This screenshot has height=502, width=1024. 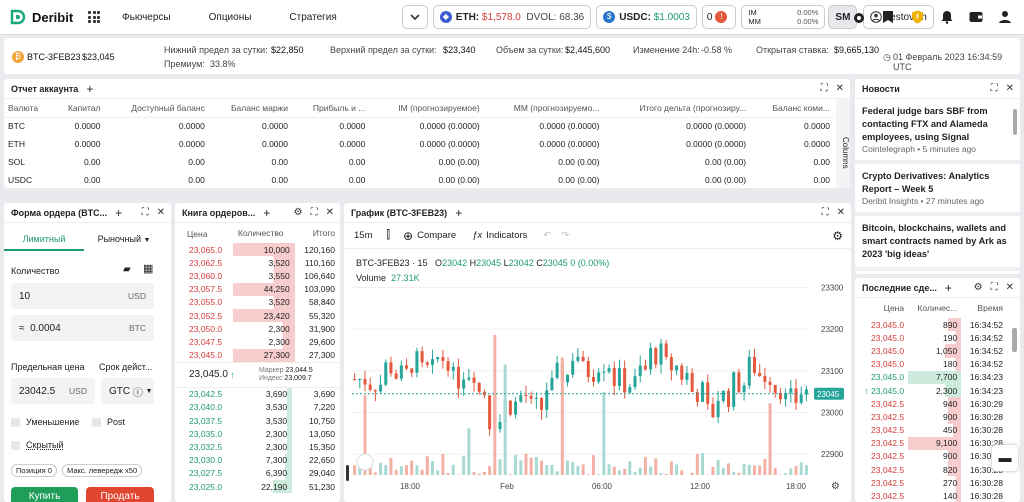 What do you see at coordinates (197, 234) in the screenshot?
I see `ob-col-price: Цена` at bounding box center [197, 234].